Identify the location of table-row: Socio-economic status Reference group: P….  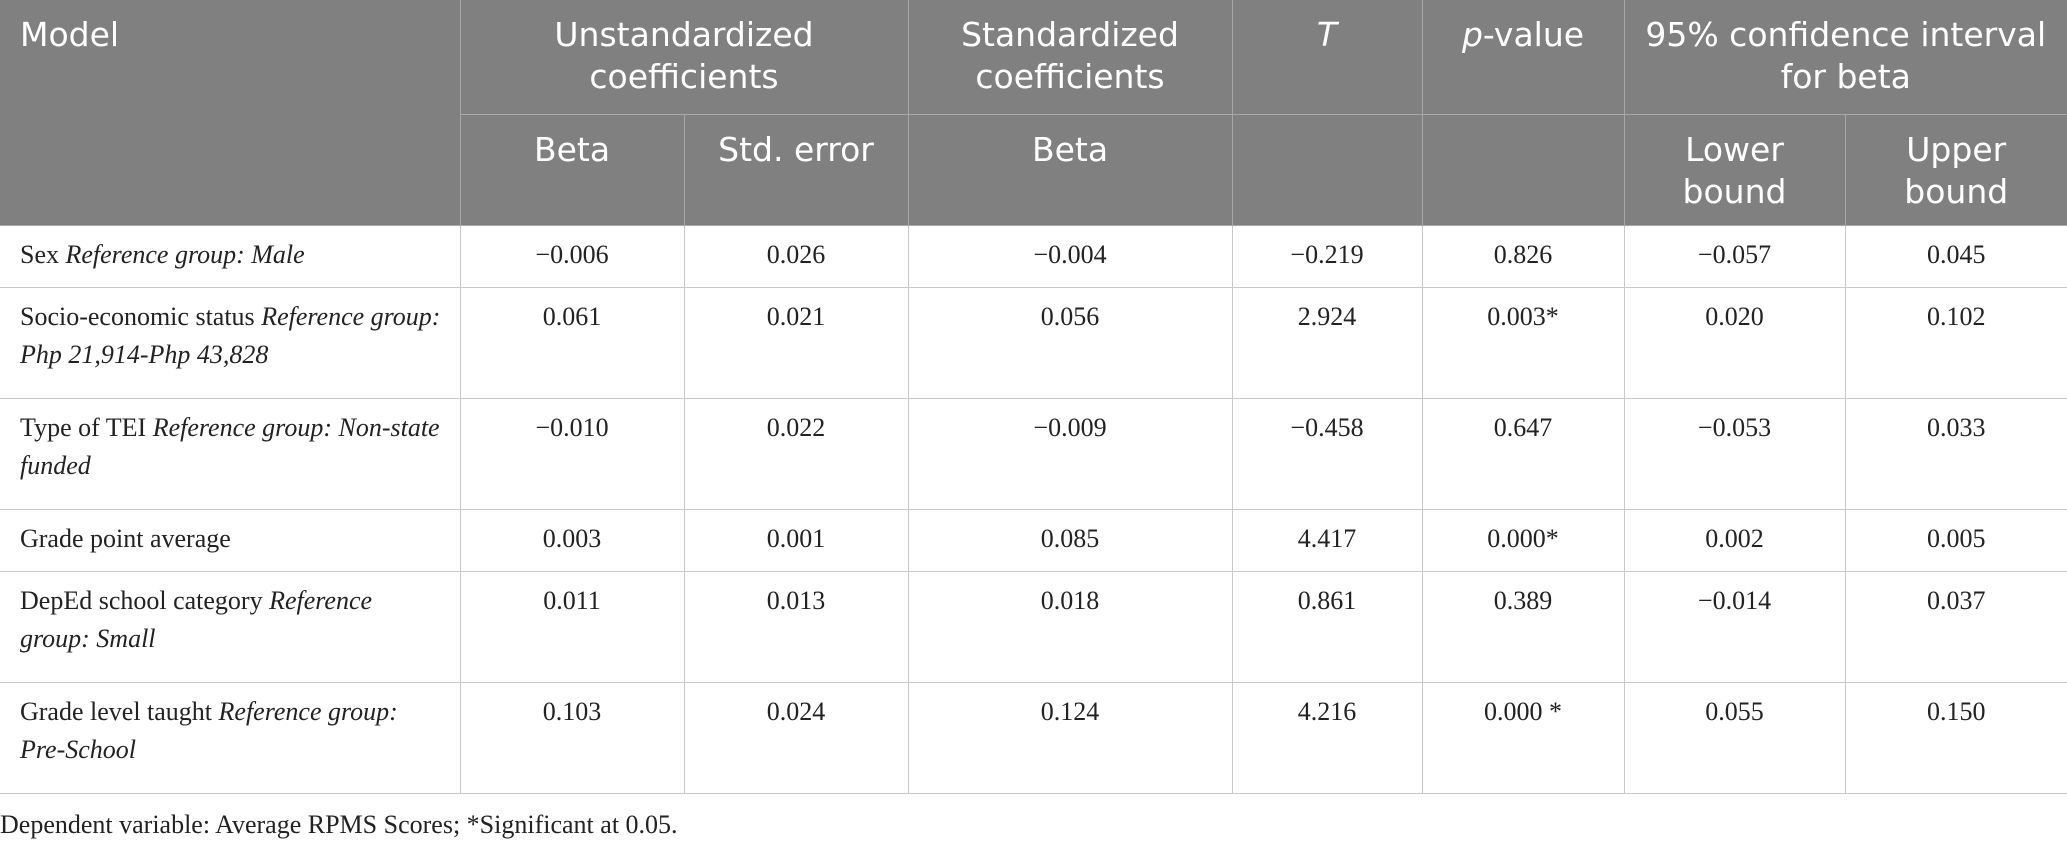
(1033, 343).